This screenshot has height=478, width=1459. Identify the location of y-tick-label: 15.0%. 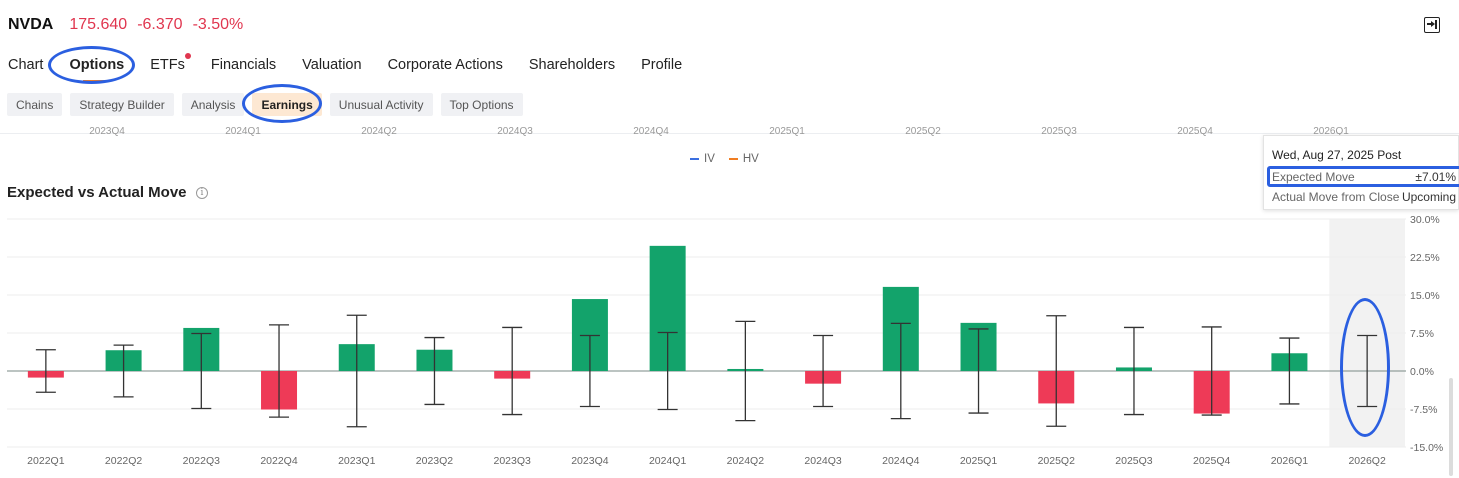
(1425, 296).